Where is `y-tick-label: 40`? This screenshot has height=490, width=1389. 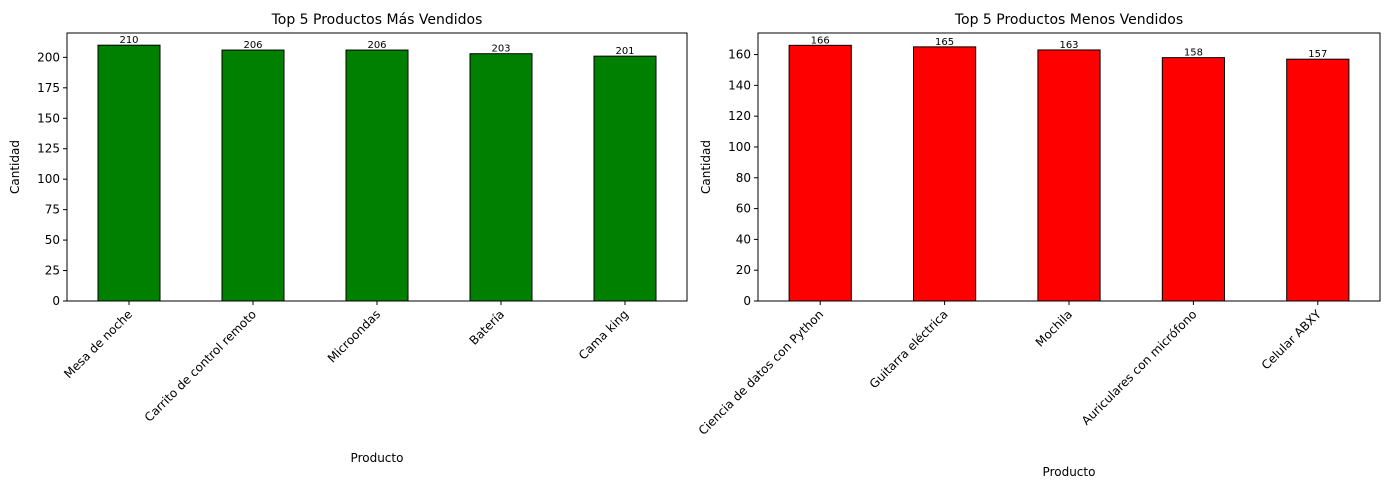 y-tick-label: 40 is located at coordinates (743, 239).